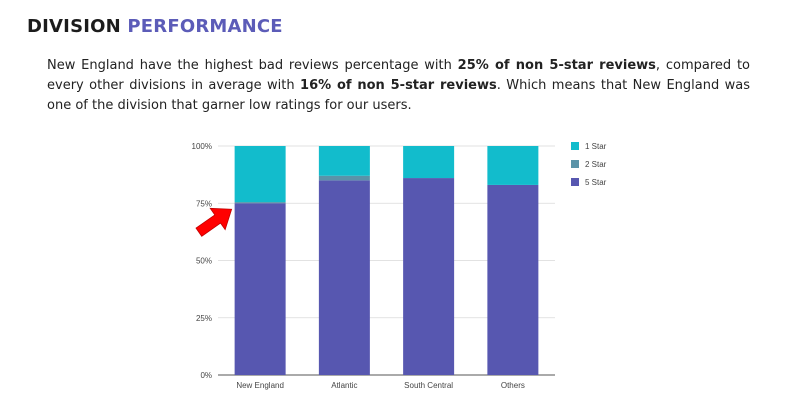  I want to click on title-part-performance: PERFORMANCE, so click(205, 26).